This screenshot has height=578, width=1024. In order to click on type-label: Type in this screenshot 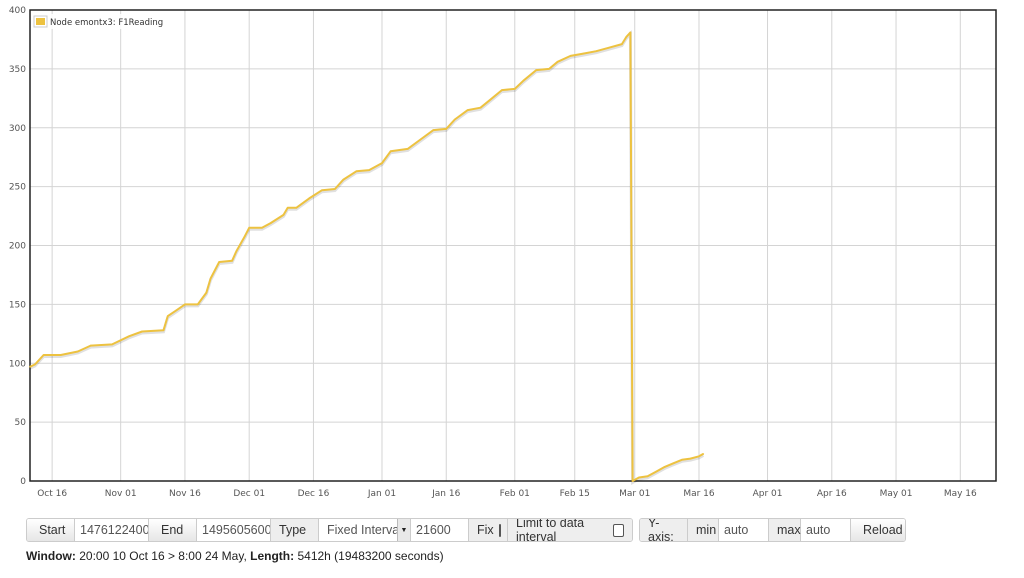, I will do `click(295, 530)`.